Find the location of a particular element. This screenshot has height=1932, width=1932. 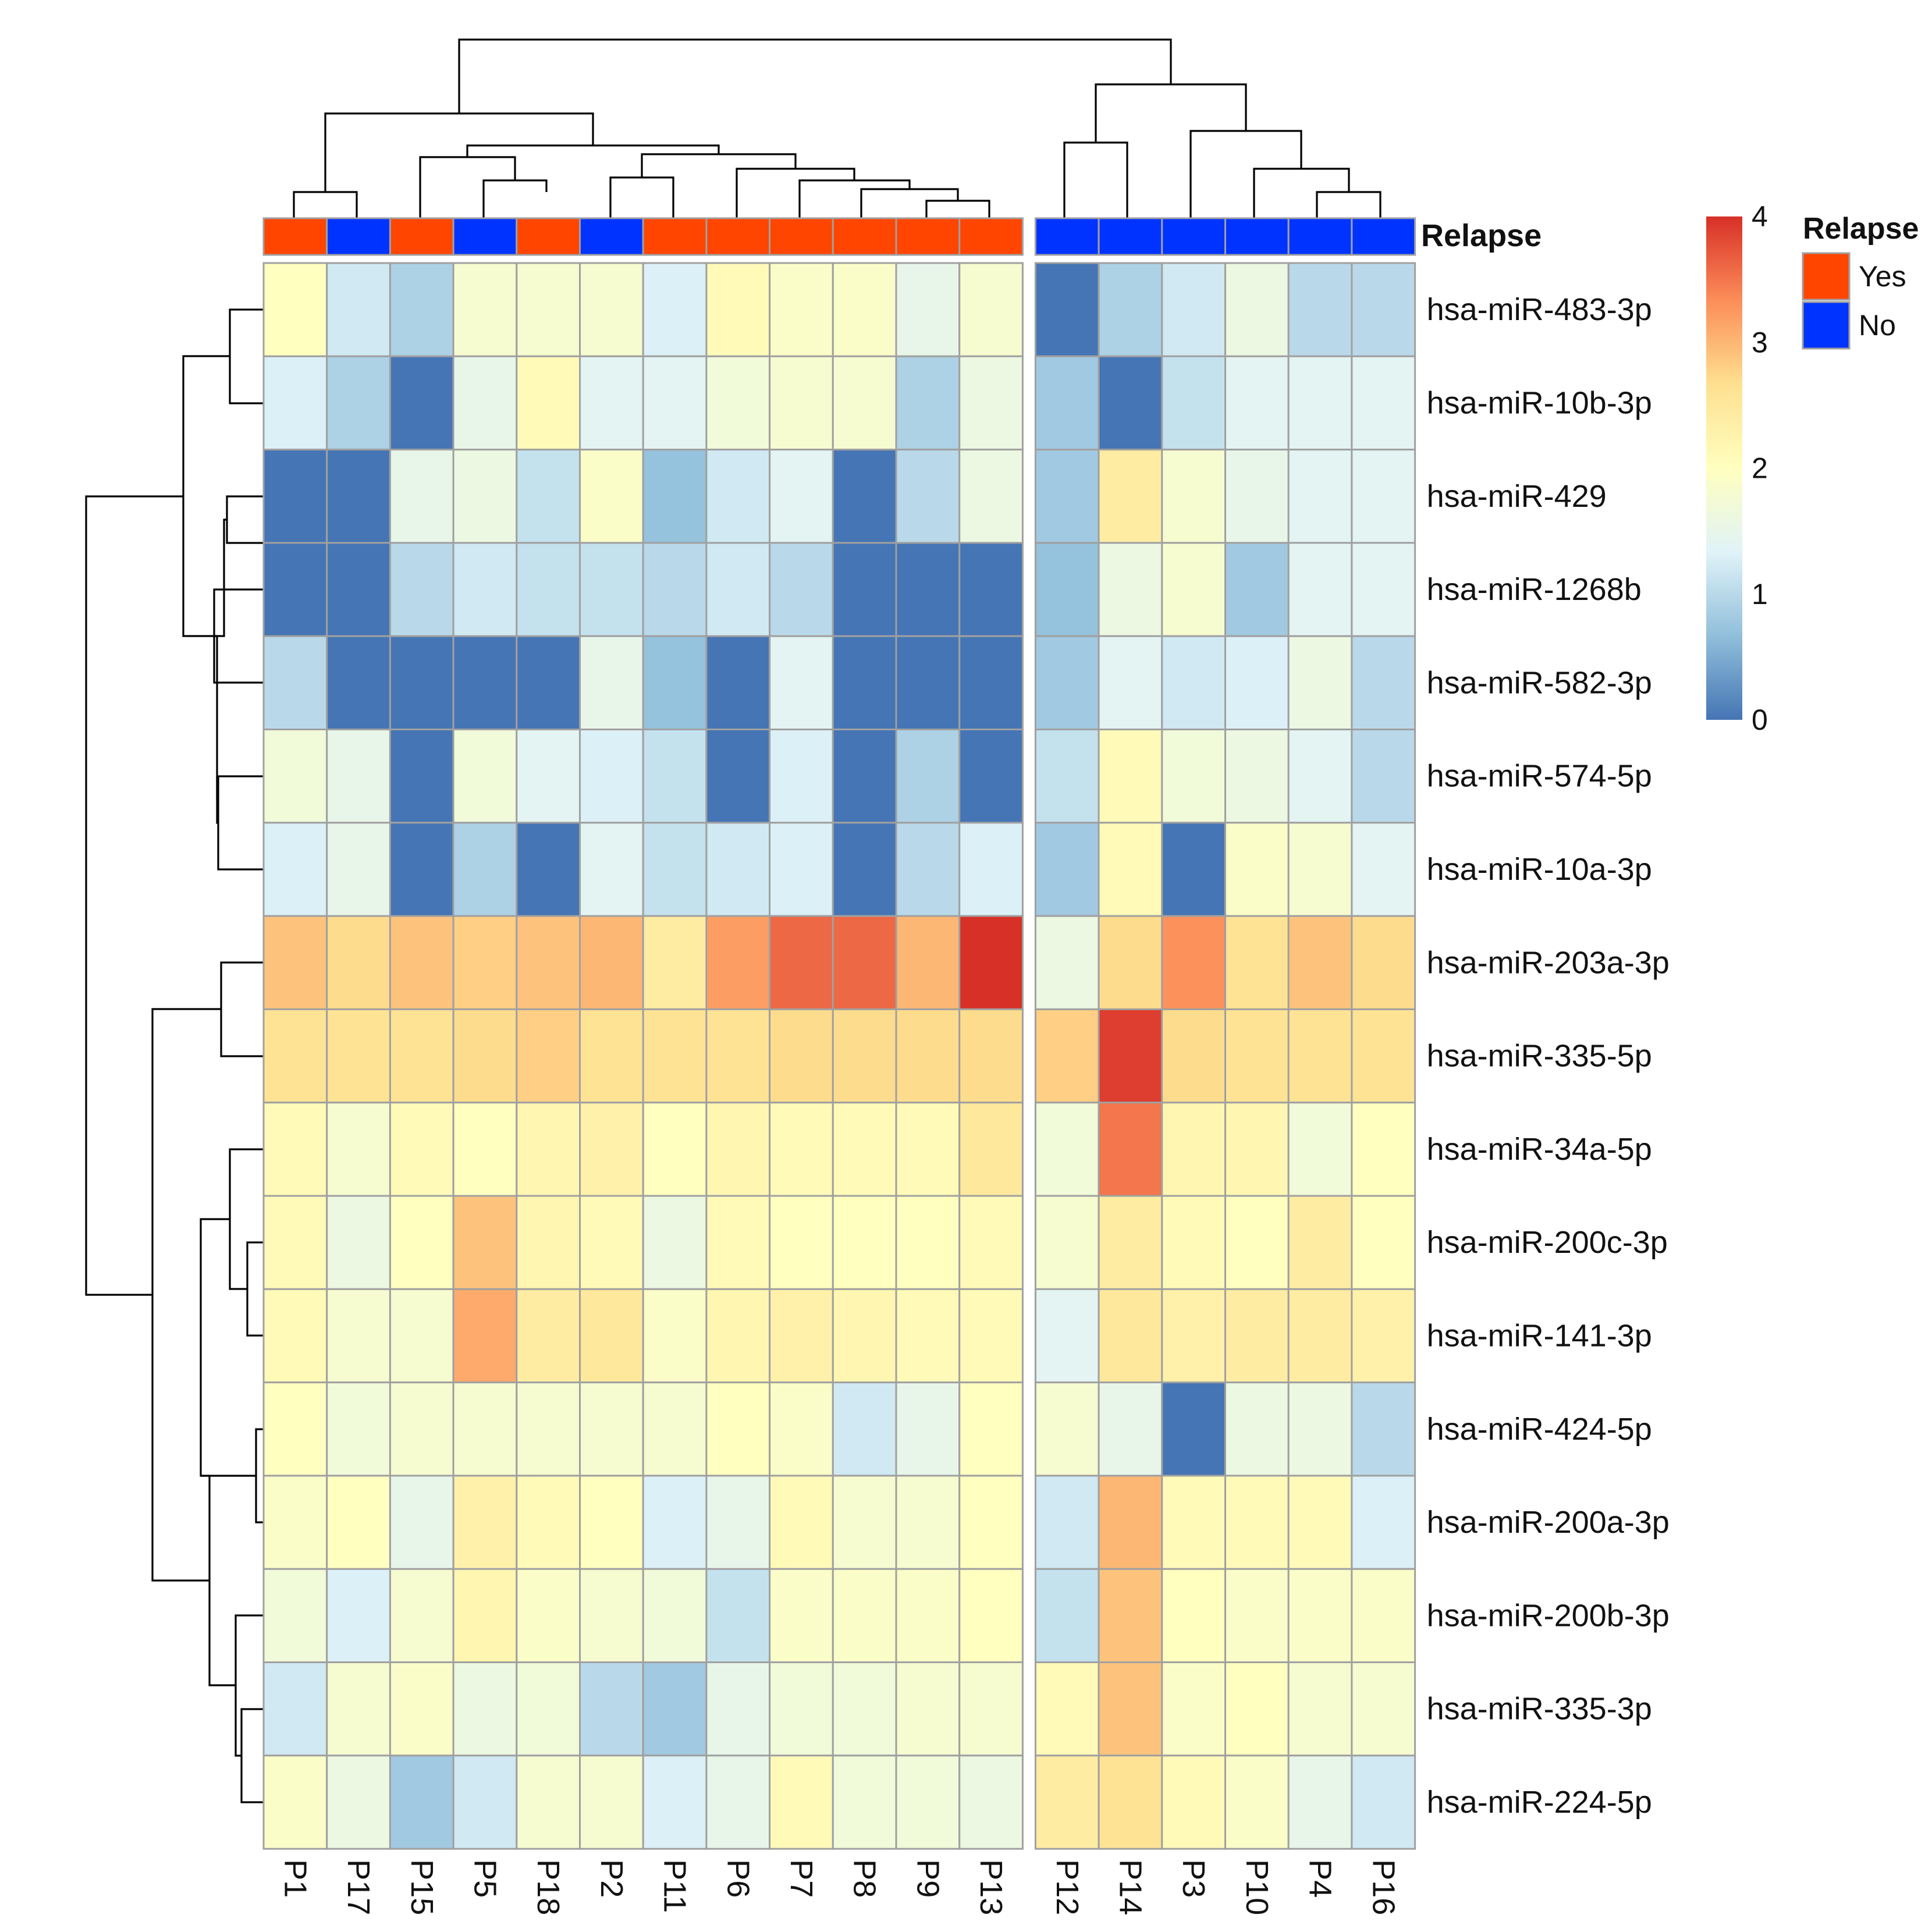

row-label: hsa-miR-424-5p is located at coordinates (1539, 1429).